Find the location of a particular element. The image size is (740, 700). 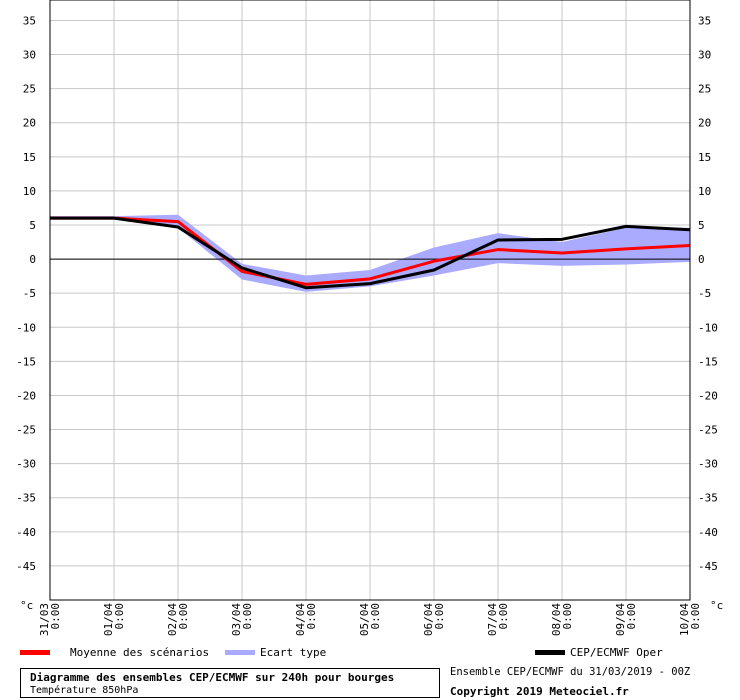

x-tick-time-2: 0:00 is located at coordinates (183, 616).